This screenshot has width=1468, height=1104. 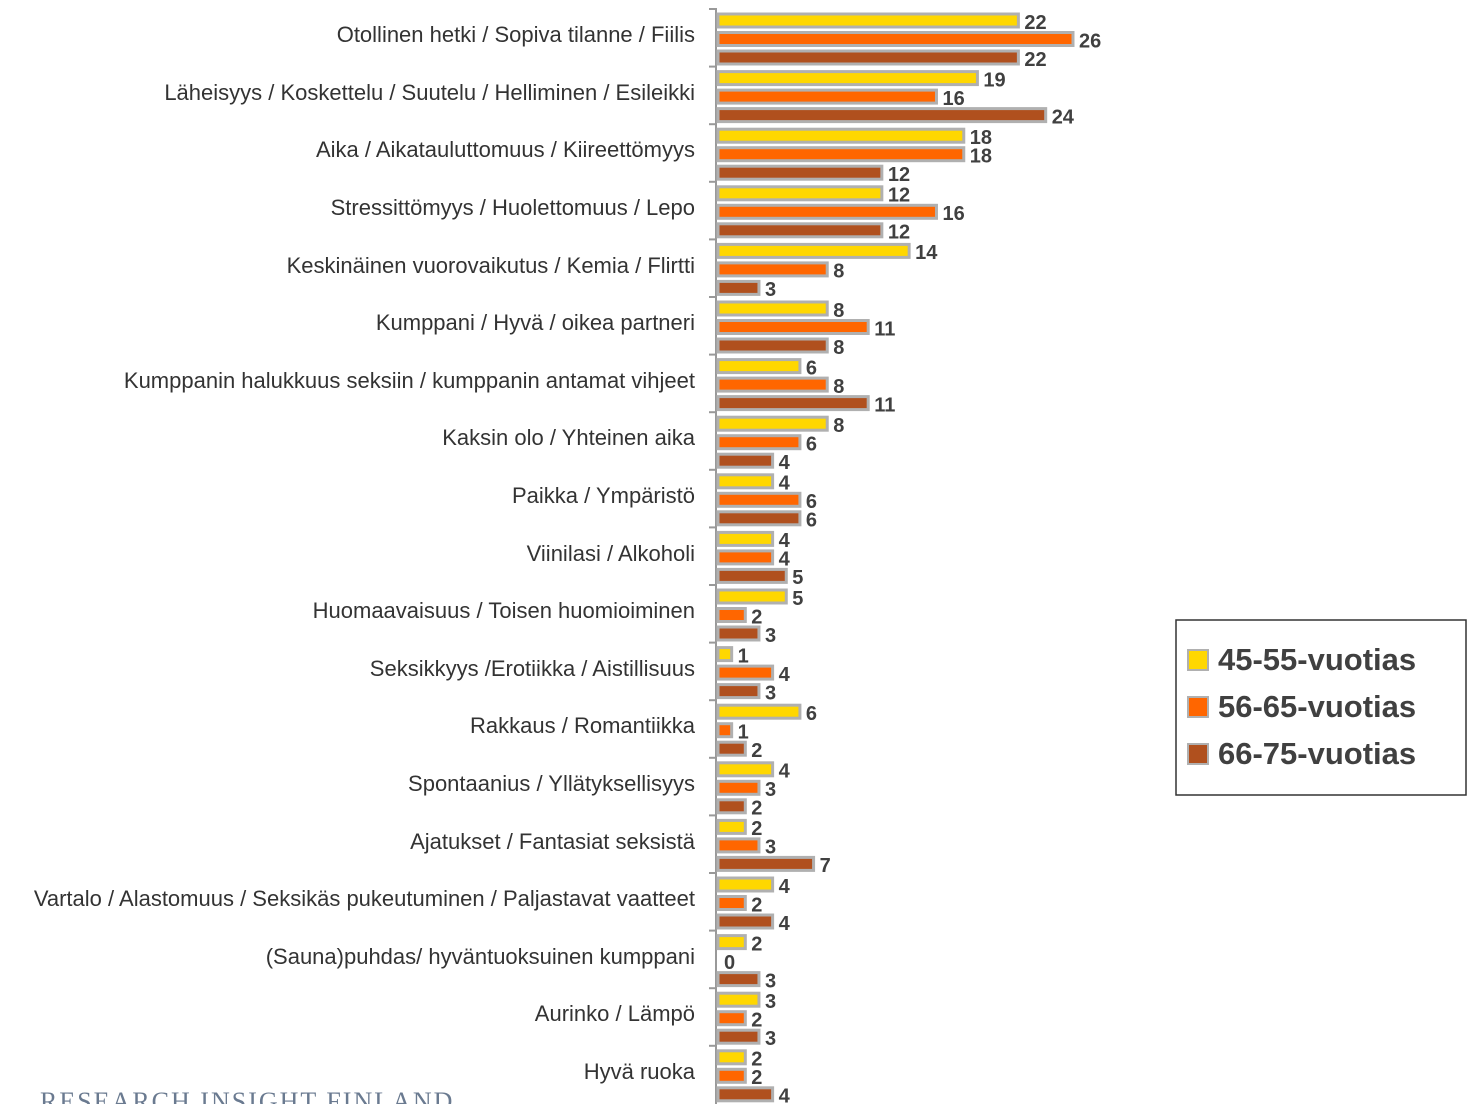 What do you see at coordinates (535, 323) in the screenshot?
I see `category-label: Kumppani / Hyvä / oikea partneri` at bounding box center [535, 323].